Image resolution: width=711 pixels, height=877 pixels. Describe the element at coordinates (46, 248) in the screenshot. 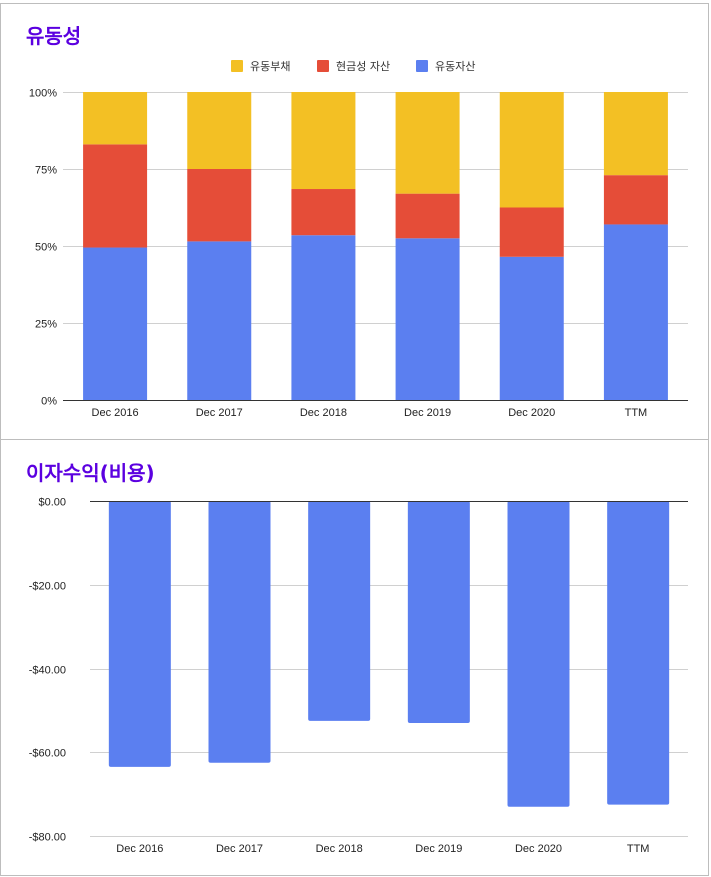

I see `y-tick-label: 50%` at that location.